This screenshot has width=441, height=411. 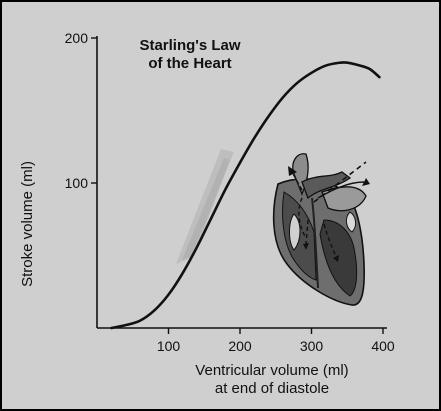 What do you see at coordinates (321, 229) in the screenshot?
I see `heart-icon` at bounding box center [321, 229].